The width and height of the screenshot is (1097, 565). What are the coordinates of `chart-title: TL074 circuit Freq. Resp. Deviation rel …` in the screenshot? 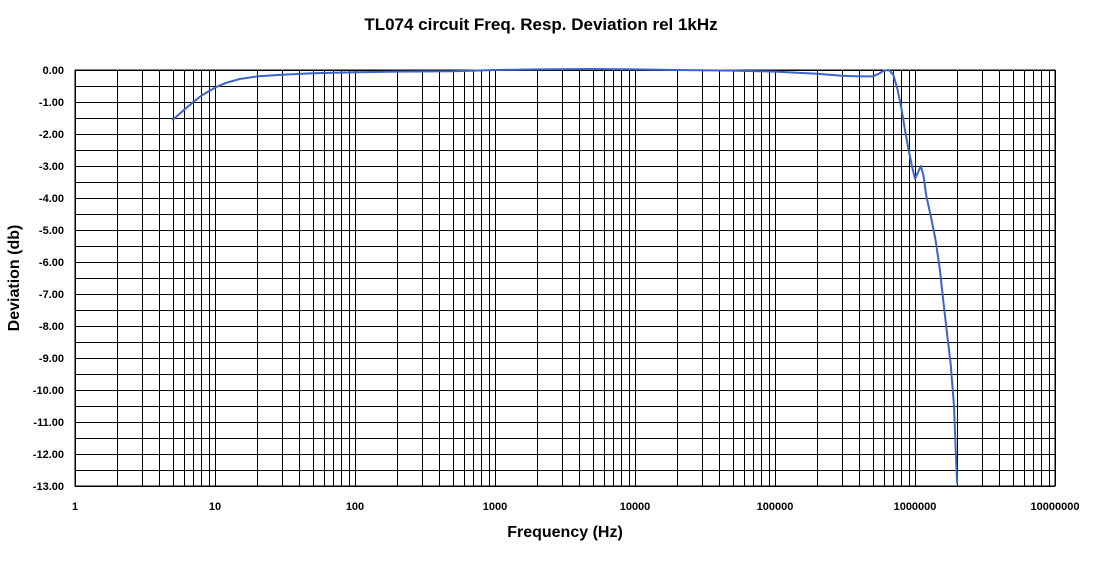 It's located at (540, 24).